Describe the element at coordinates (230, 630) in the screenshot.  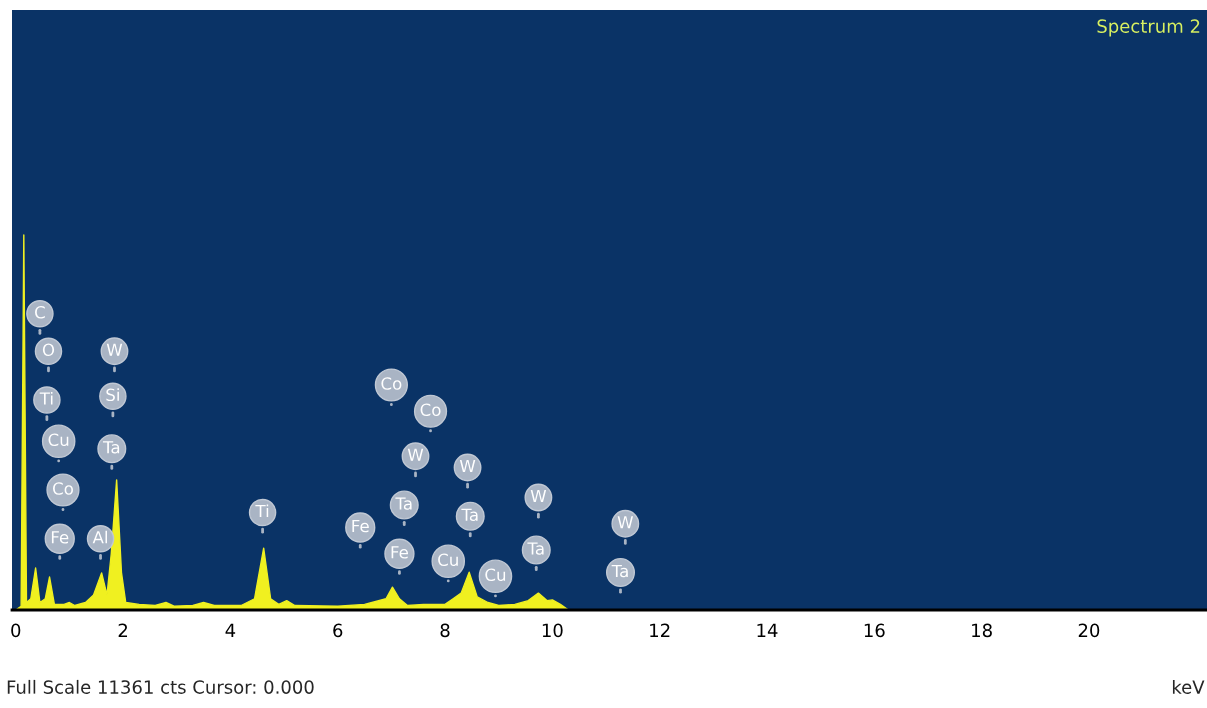
I see `x-tick-label: 4` at that location.